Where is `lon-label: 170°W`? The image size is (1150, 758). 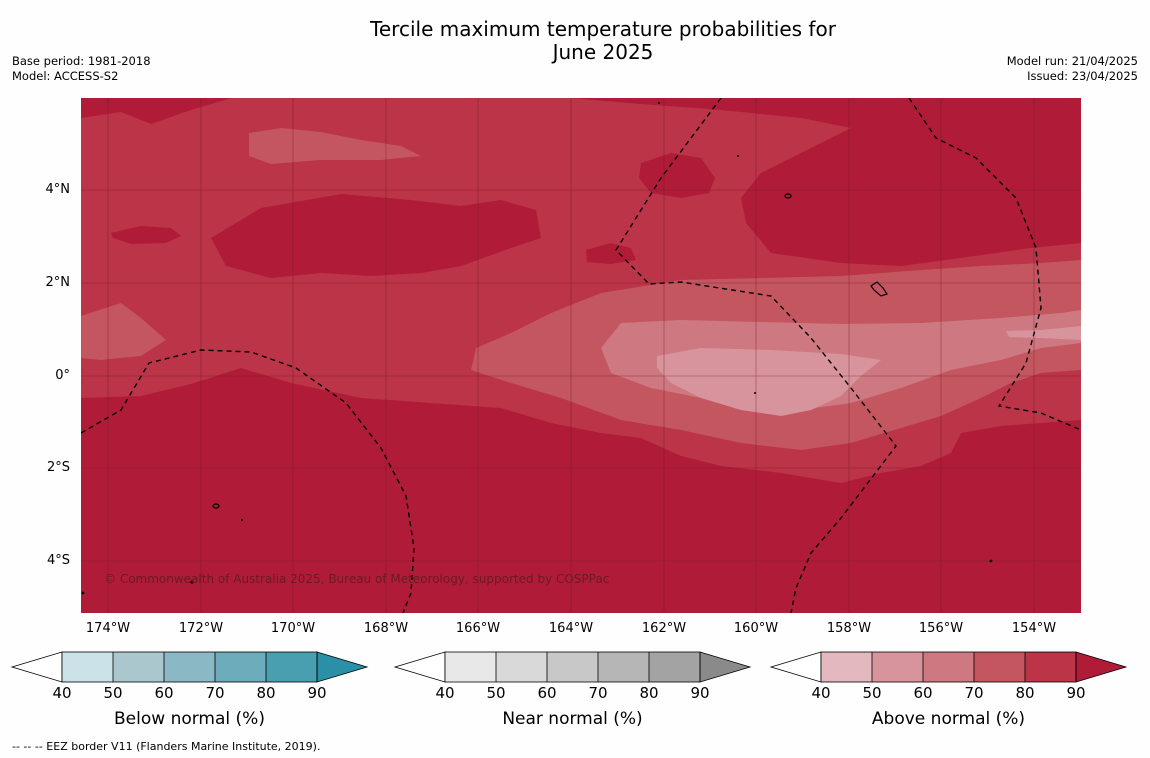 lon-label: 170°W is located at coordinates (293, 628).